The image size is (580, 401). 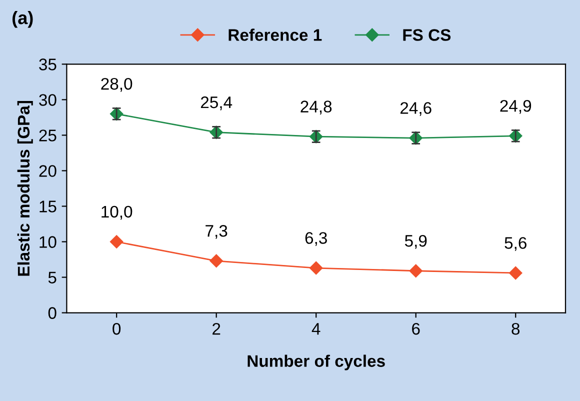 What do you see at coordinates (117, 213) in the screenshot?
I see `data-label: 10,0` at bounding box center [117, 213].